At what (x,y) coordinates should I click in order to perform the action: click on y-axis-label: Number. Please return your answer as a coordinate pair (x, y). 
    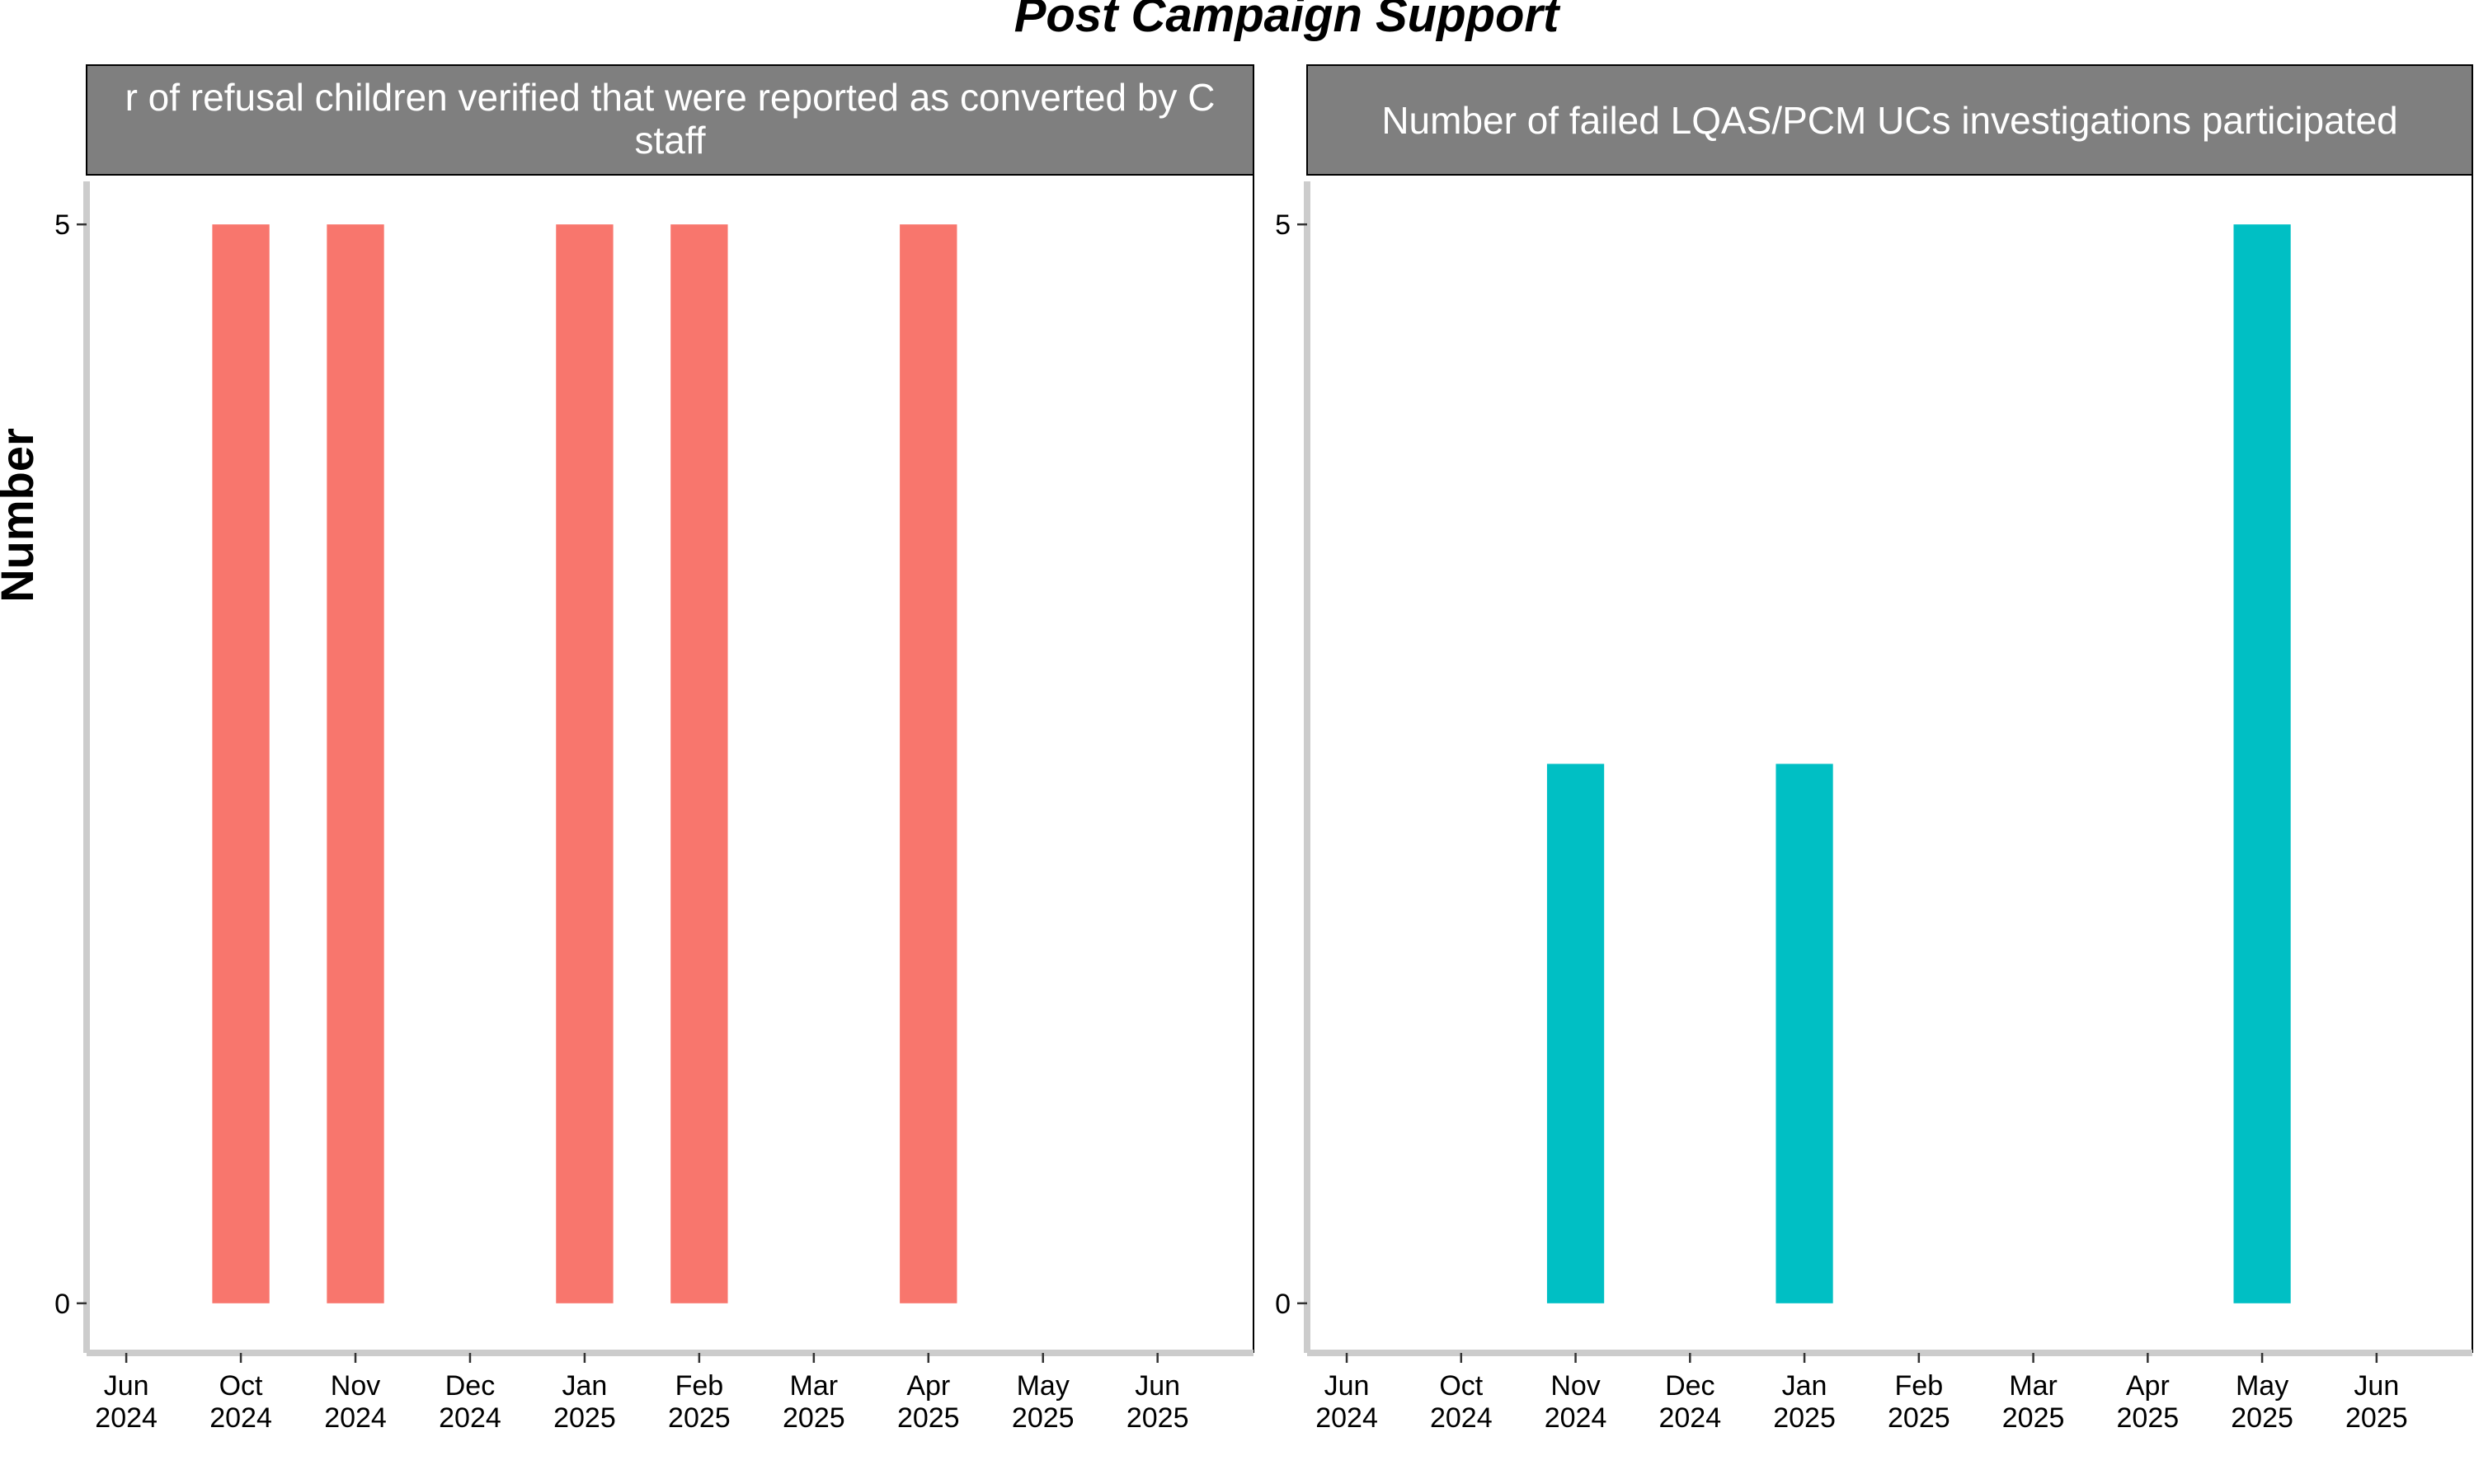
    Looking at the image, I should click on (21, 515).